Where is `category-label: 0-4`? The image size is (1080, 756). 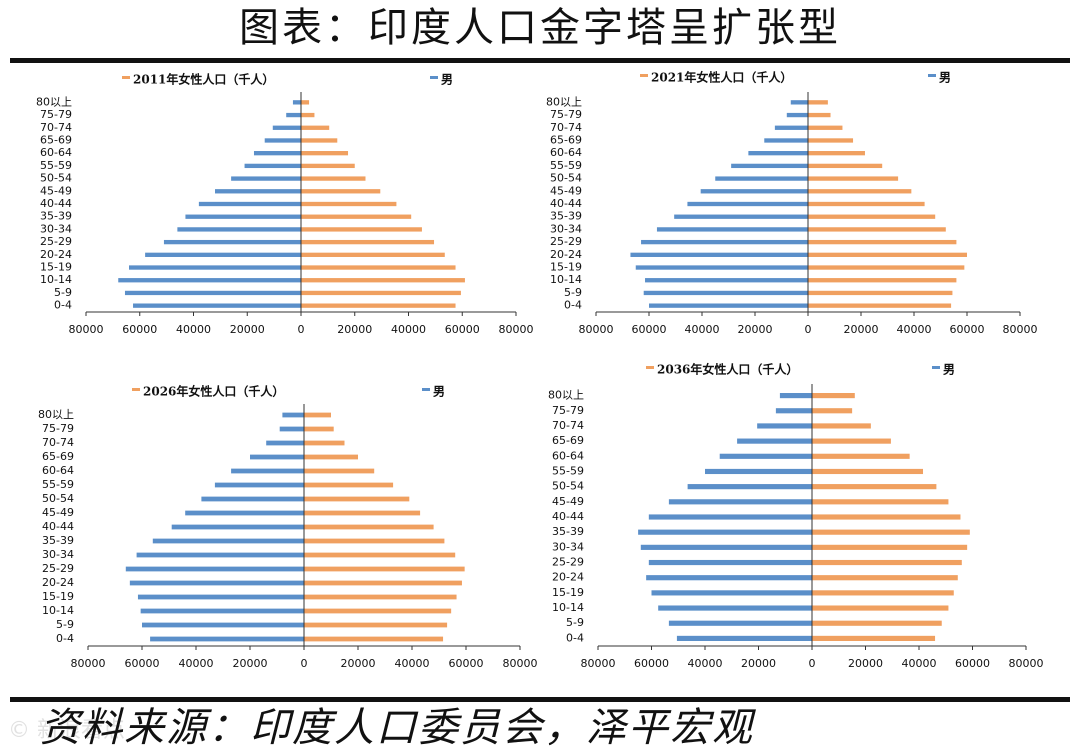
category-label: 0-4 is located at coordinates (573, 305).